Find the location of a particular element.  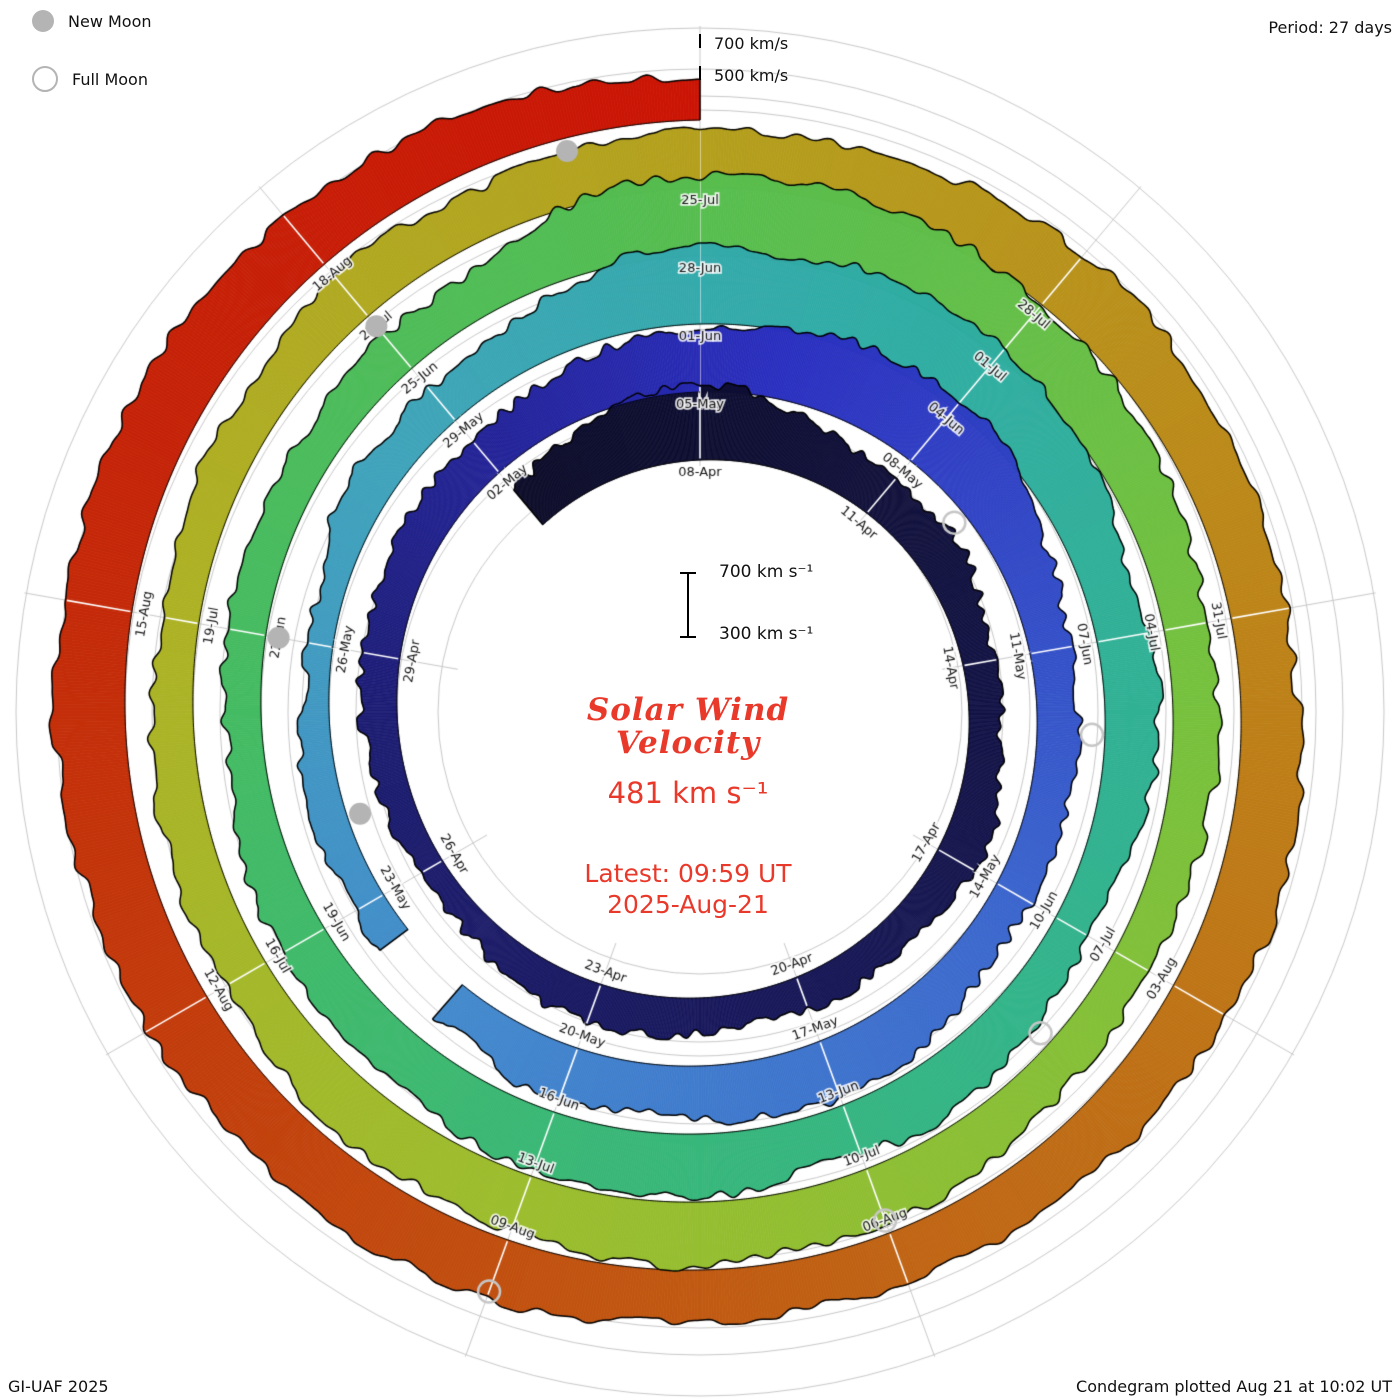

current-velocity-value: 481 km s⁻¹ is located at coordinates (688, 793).